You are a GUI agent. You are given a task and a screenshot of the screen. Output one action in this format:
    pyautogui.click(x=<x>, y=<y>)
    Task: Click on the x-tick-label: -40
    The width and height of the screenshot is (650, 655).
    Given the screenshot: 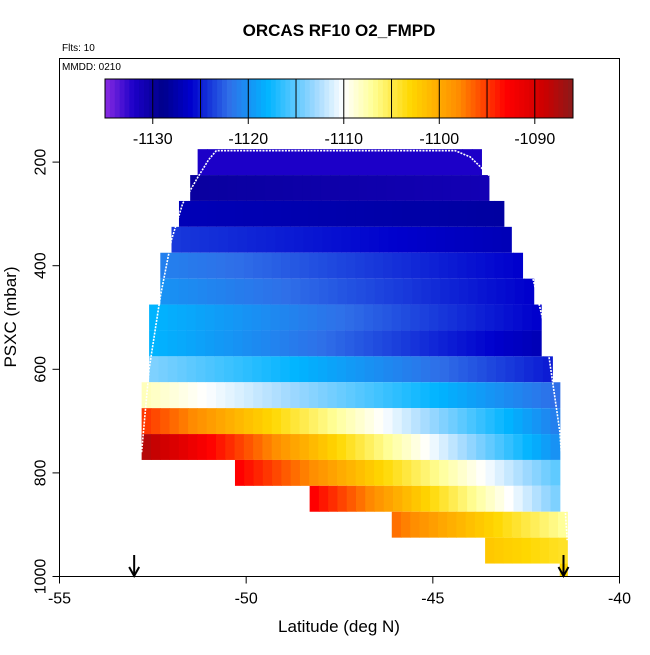 What is the action you would take?
    pyautogui.click(x=619, y=599)
    